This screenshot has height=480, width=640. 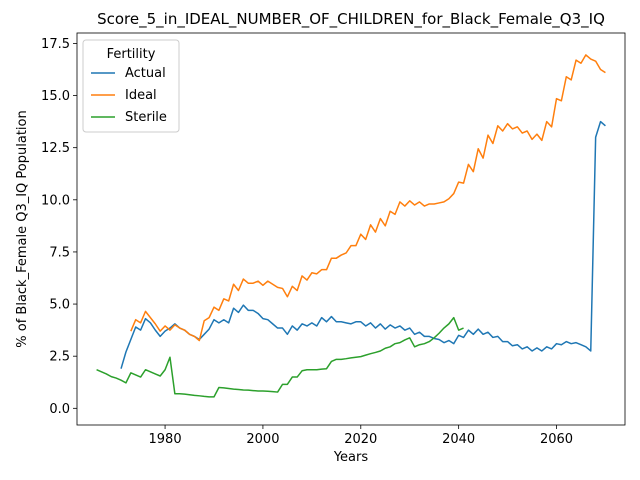 I want to click on x-tick-label: 2000, so click(x=262, y=439).